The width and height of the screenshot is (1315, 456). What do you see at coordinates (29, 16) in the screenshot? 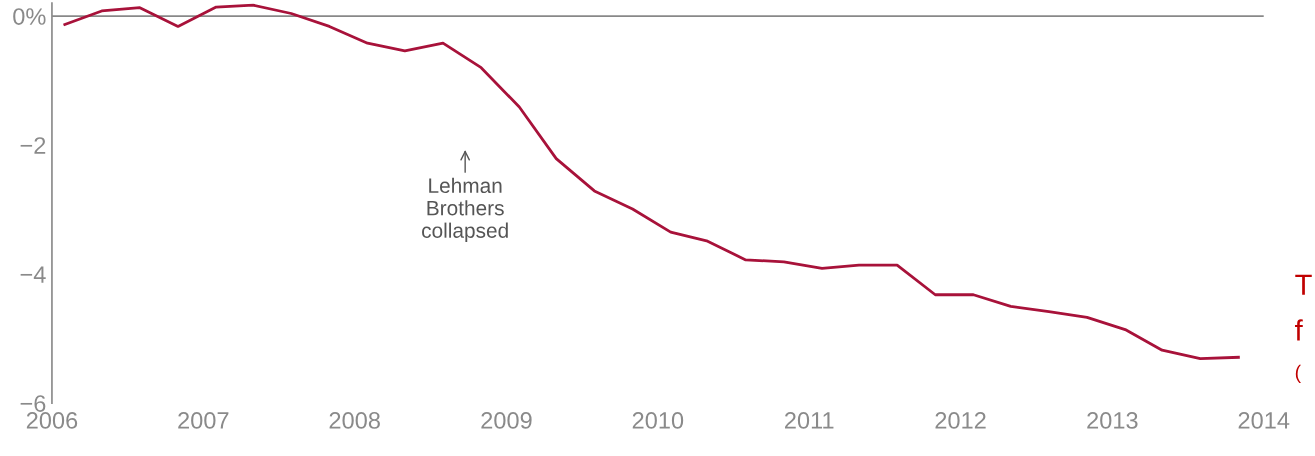
I see `y-tick-label: 0%` at bounding box center [29, 16].